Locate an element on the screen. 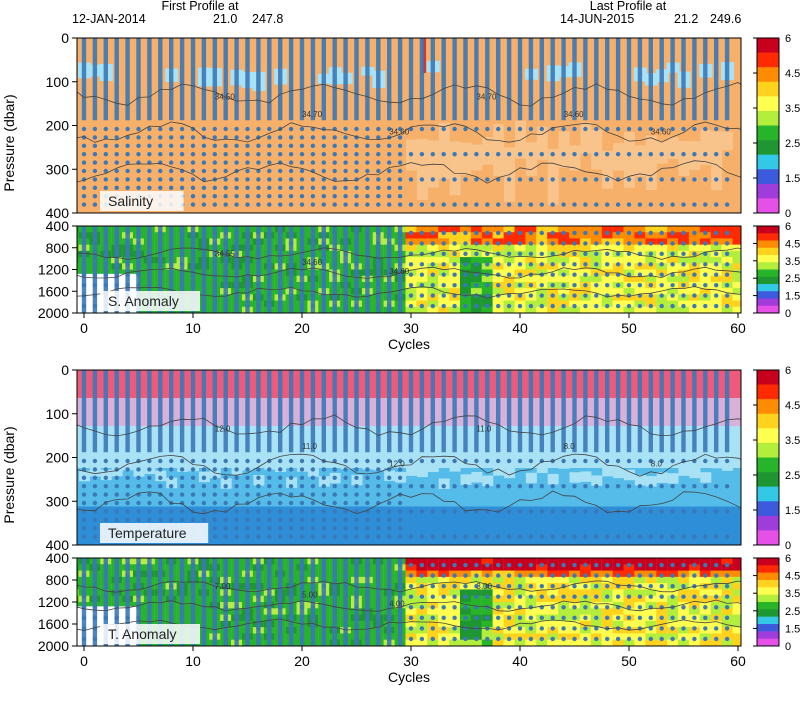 This screenshot has width=800, height=705. contour-label: 34.60 is located at coordinates (399, 271).